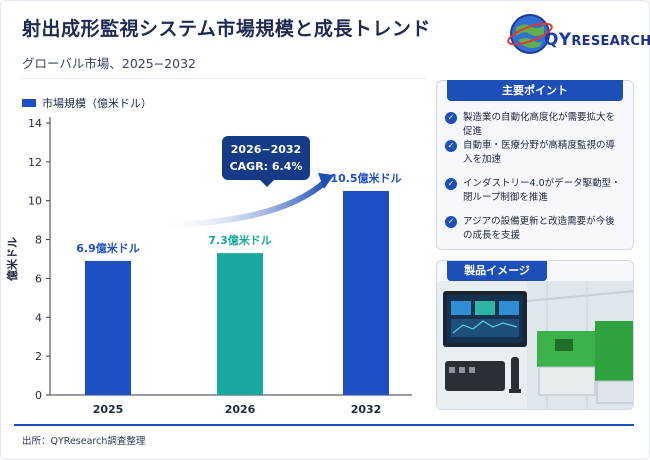  What do you see at coordinates (35, 162) in the screenshot?
I see `y-tick-label: 12` at bounding box center [35, 162].